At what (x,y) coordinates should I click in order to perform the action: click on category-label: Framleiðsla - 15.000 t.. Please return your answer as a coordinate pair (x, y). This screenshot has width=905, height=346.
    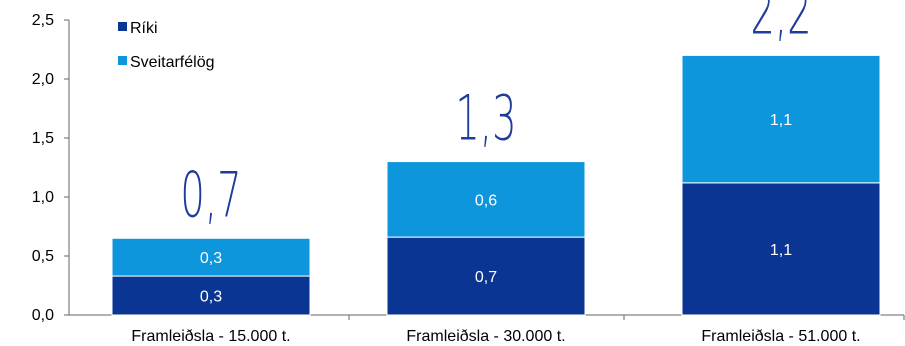
    Looking at the image, I should click on (210, 336).